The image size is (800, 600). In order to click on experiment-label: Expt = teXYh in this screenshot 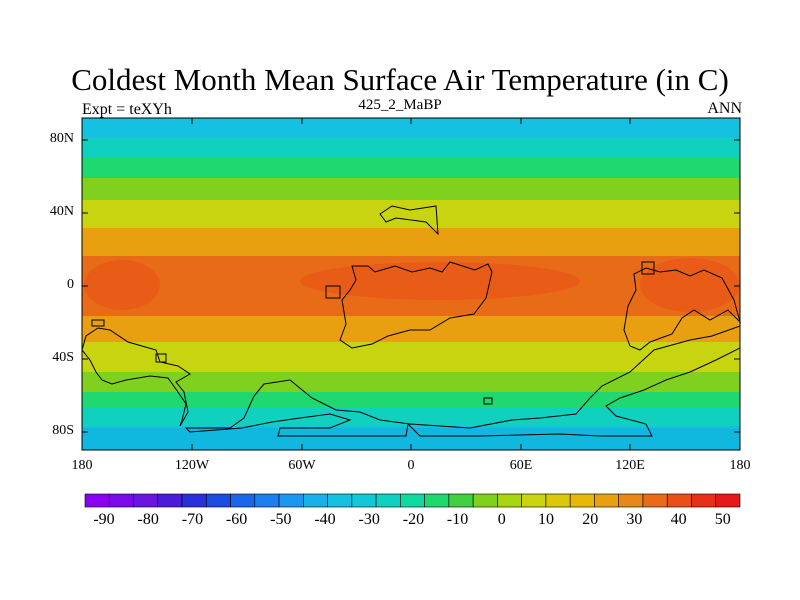, I will do `click(127, 109)`.